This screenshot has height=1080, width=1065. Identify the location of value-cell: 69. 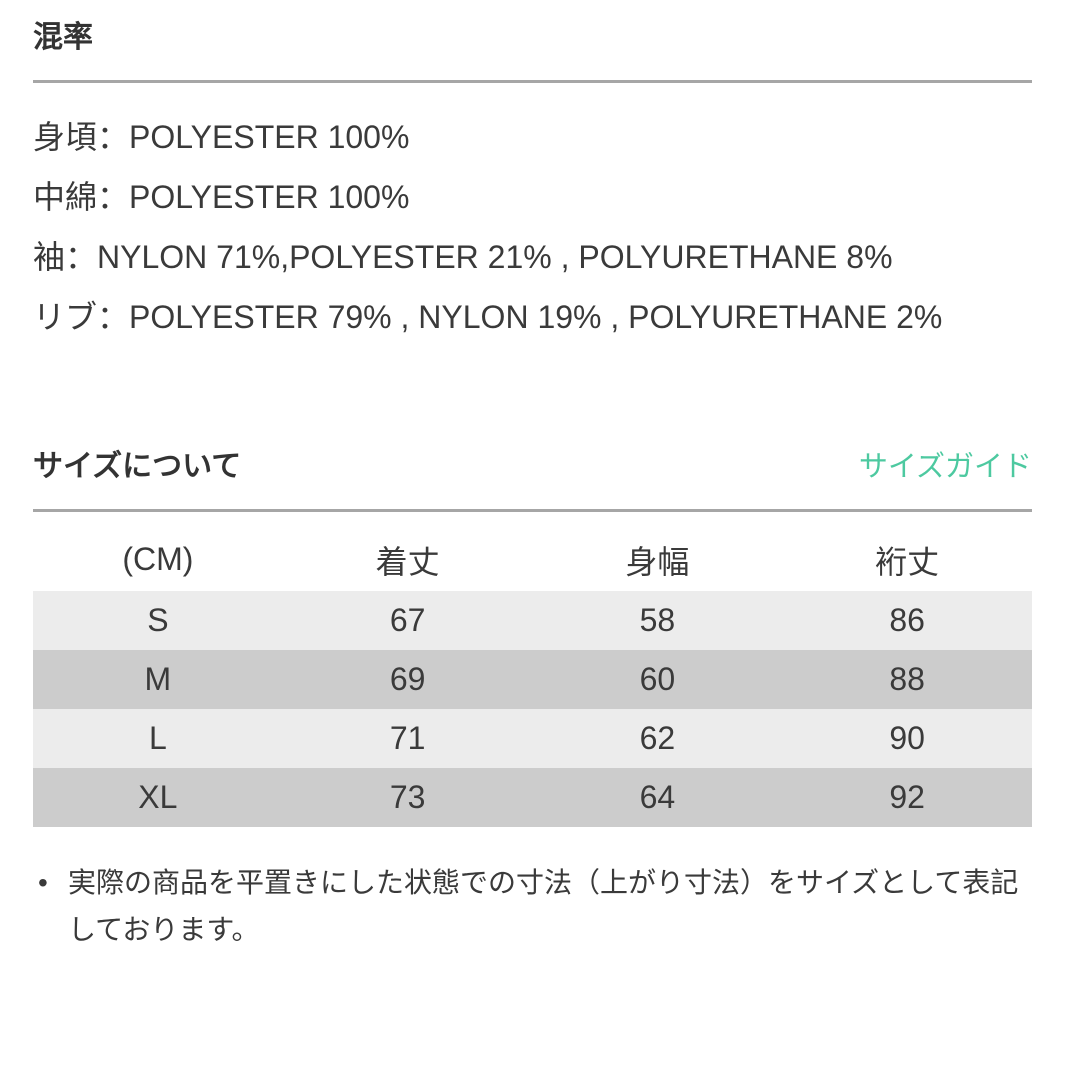
(407, 679).